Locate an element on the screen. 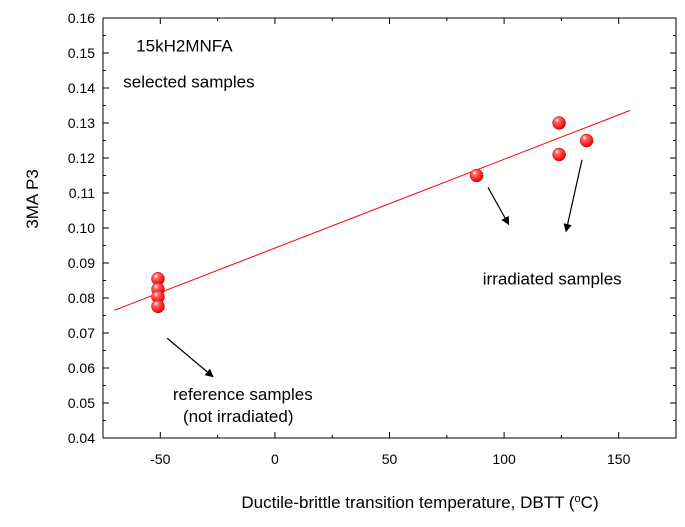  y-tick-label: 0.08 is located at coordinates (81, 298).